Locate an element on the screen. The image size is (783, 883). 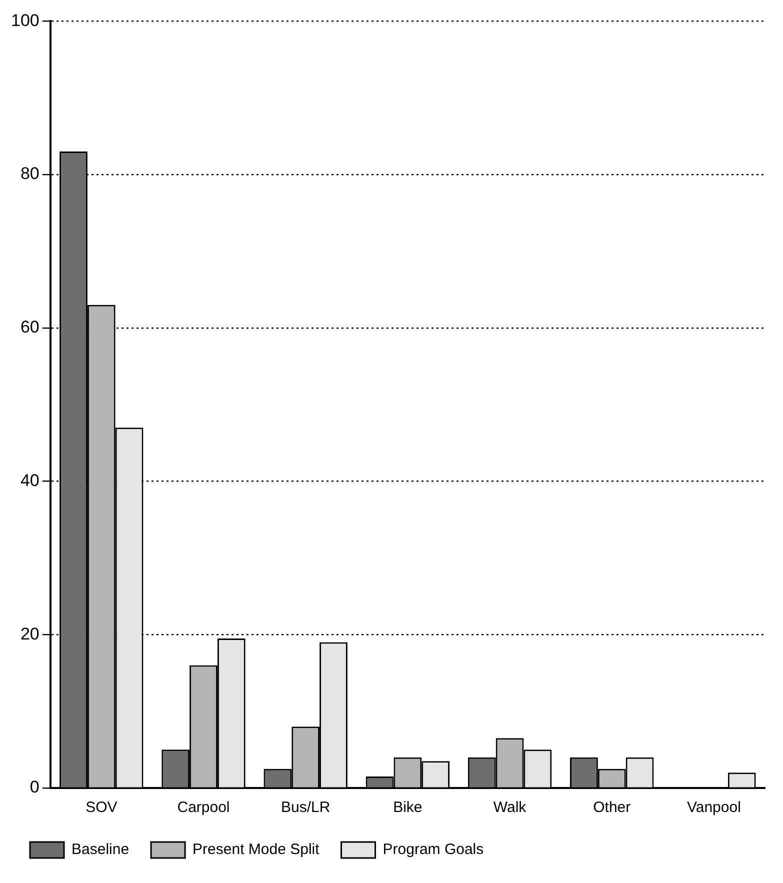
x-tick-label: Vanpool is located at coordinates (713, 807).